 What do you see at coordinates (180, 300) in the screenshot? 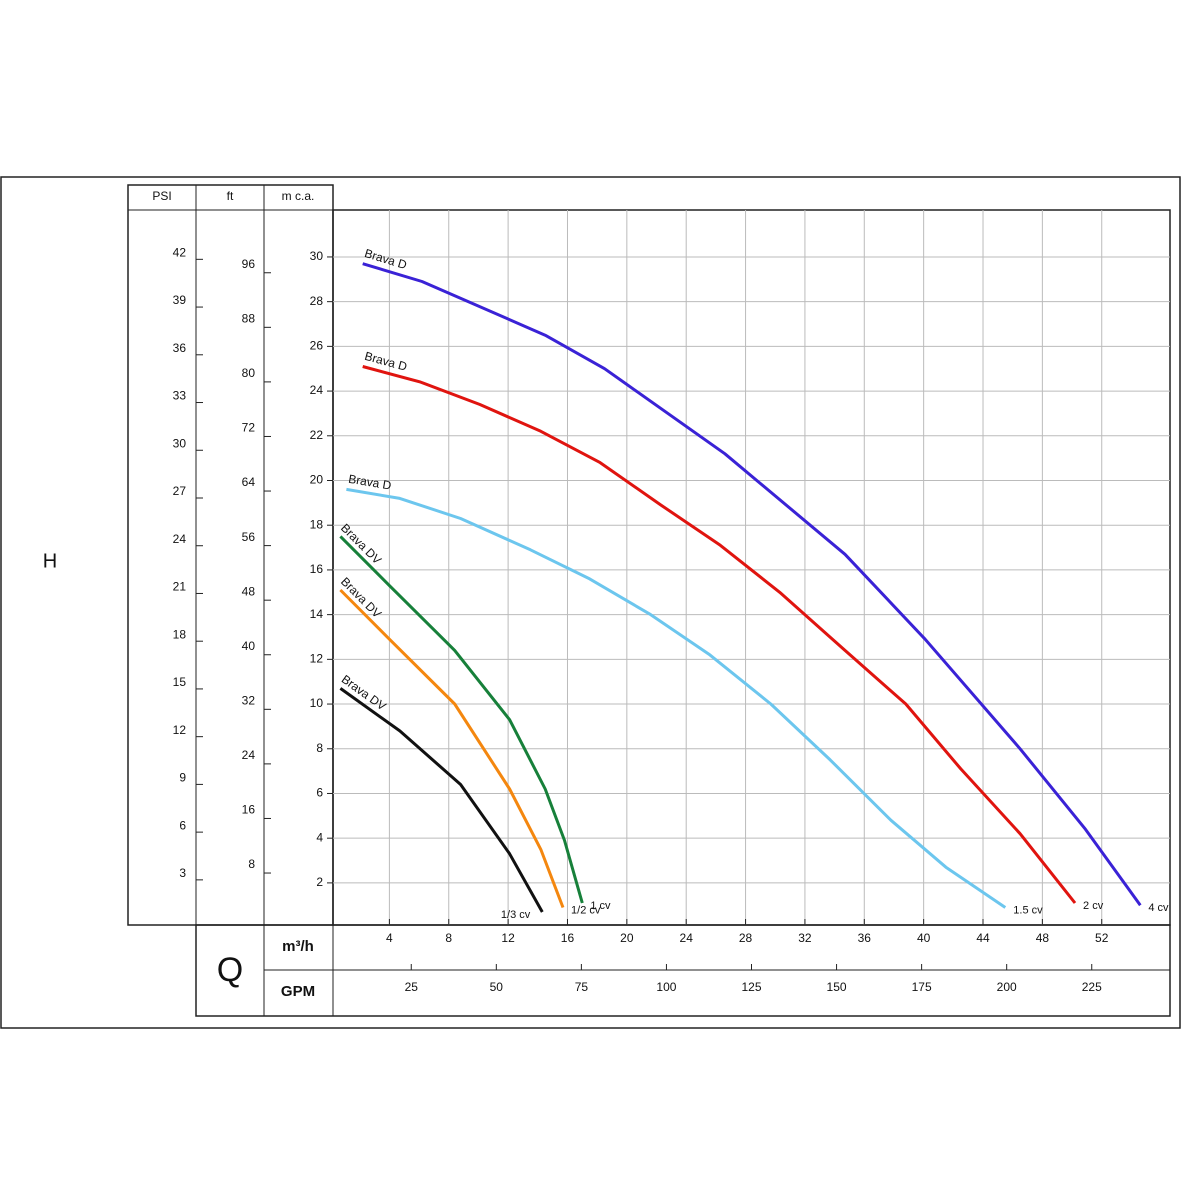
I see `psi-tick-label: 39` at bounding box center [180, 300].